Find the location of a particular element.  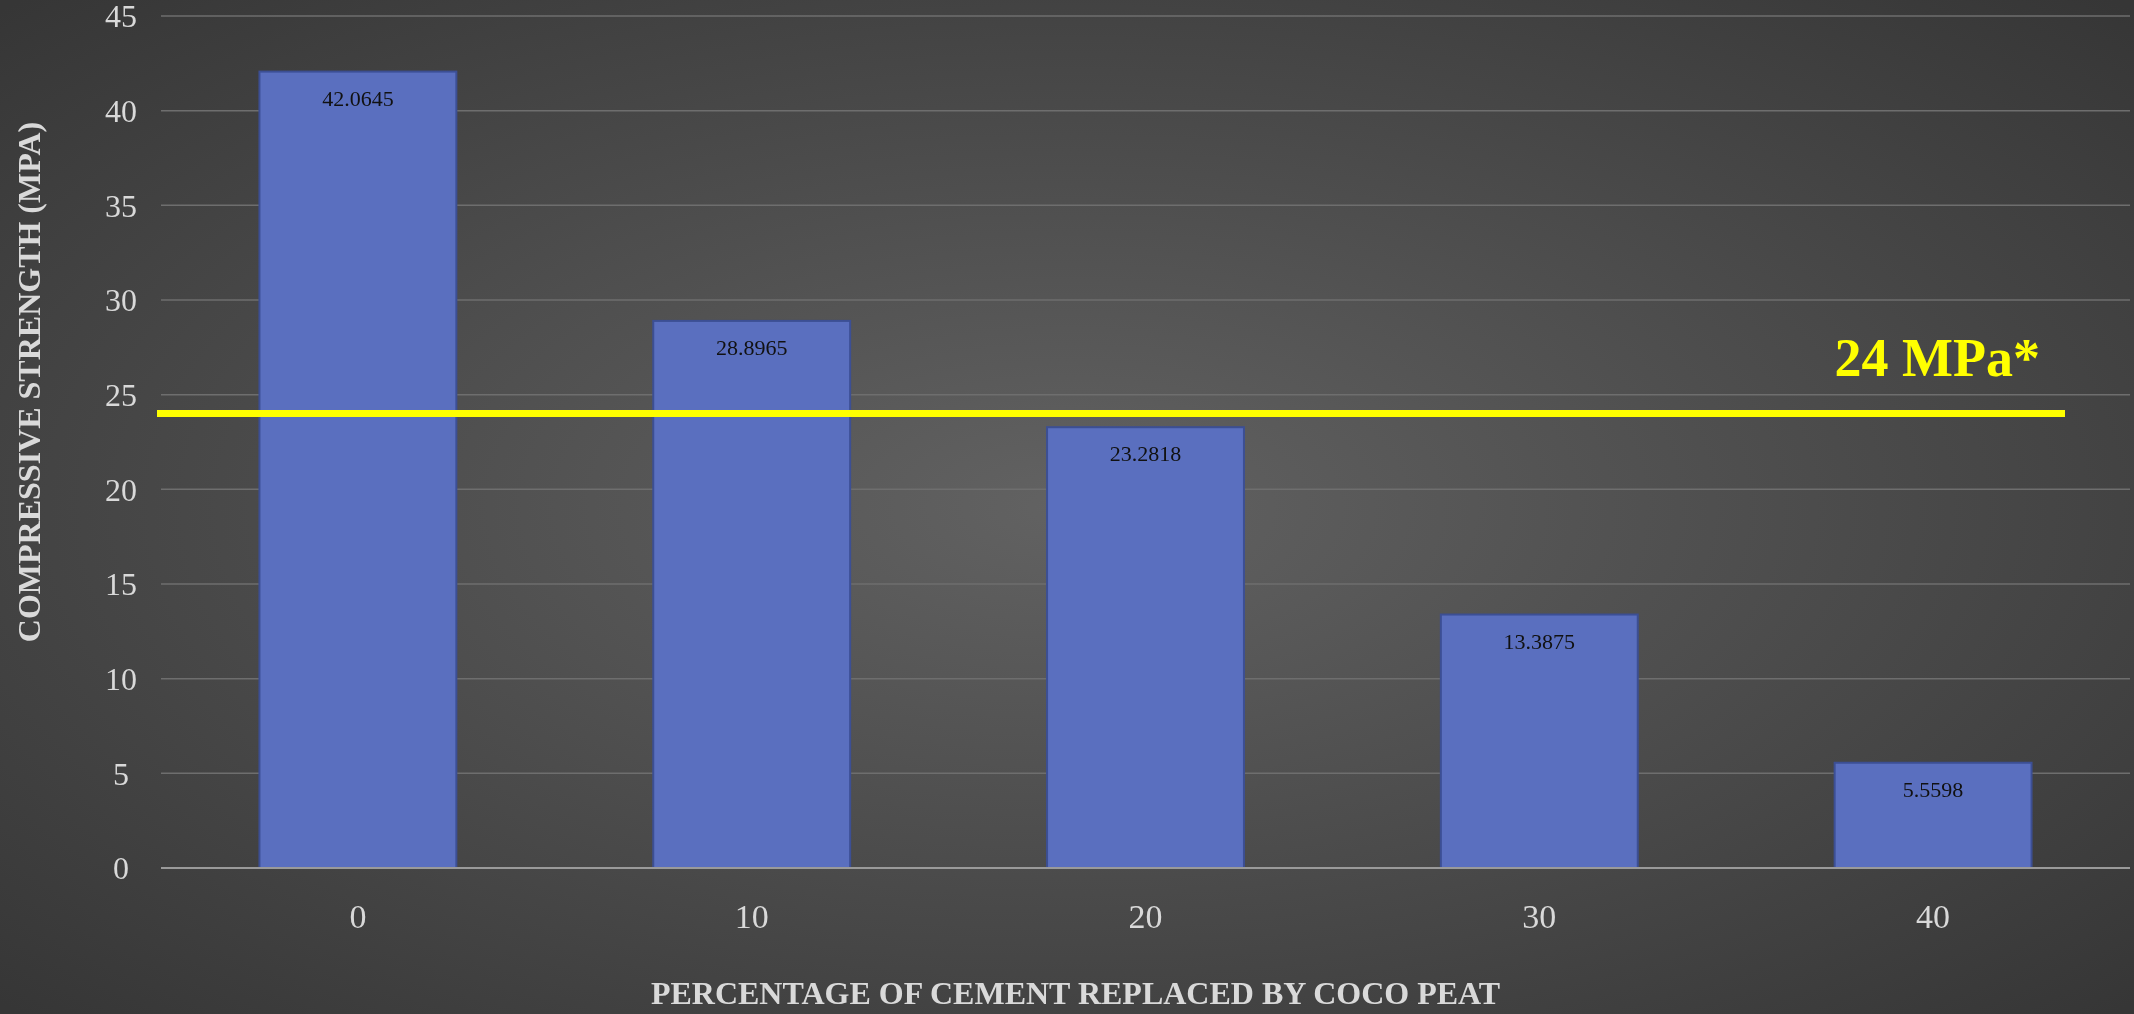

y-tick-label: 45 is located at coordinates (121, 17).